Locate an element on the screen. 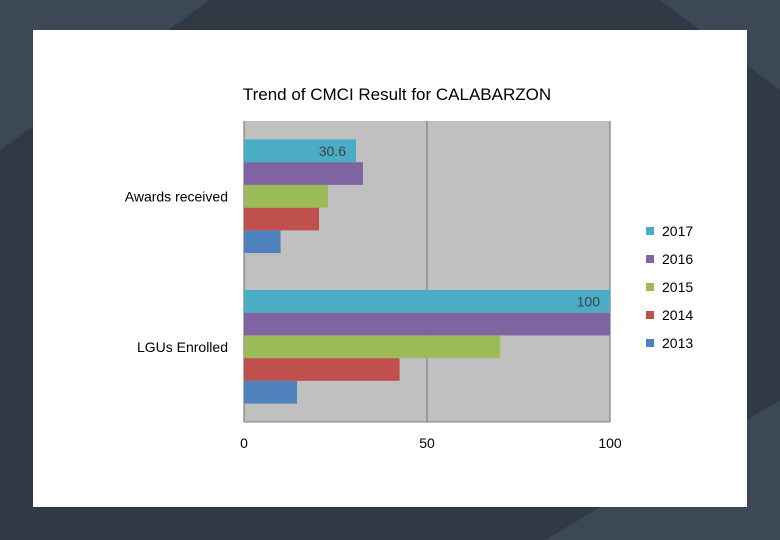 The height and width of the screenshot is (540, 780). bar-awards-received-2017 is located at coordinates (300, 151).